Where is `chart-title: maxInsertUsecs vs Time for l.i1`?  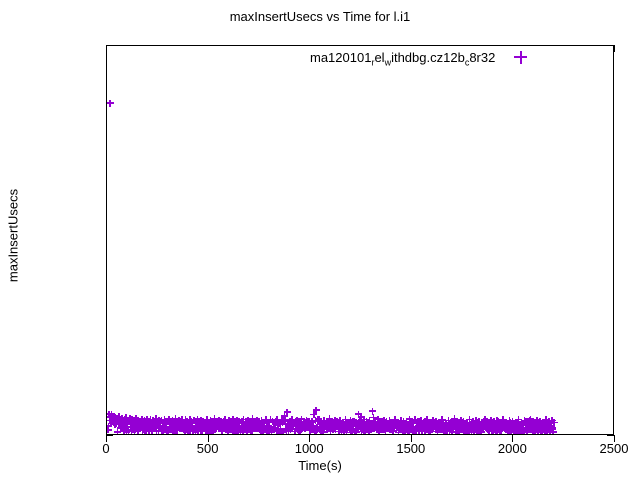
chart-title: maxInsertUsecs vs Time for l.i1 is located at coordinates (320, 16).